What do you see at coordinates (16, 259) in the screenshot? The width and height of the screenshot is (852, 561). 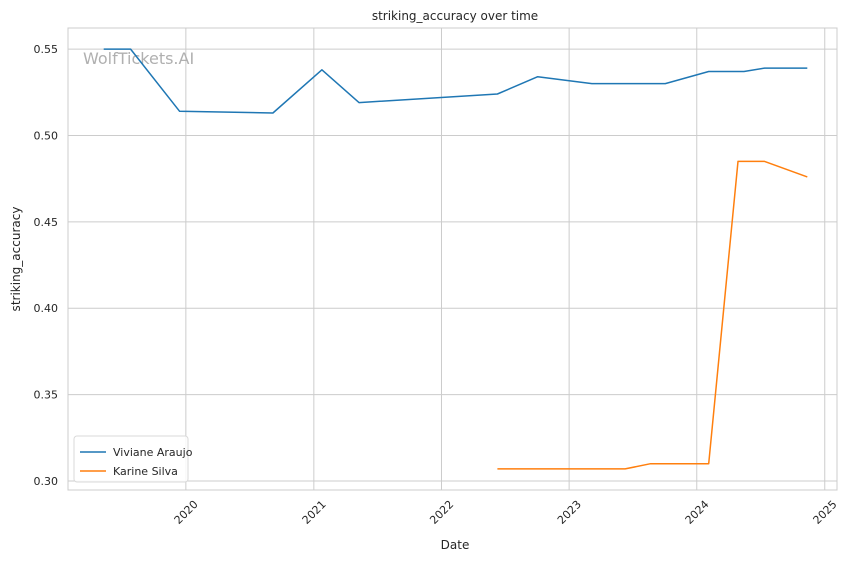 I see `y-axis-title: striking_accuracy` at bounding box center [16, 259].